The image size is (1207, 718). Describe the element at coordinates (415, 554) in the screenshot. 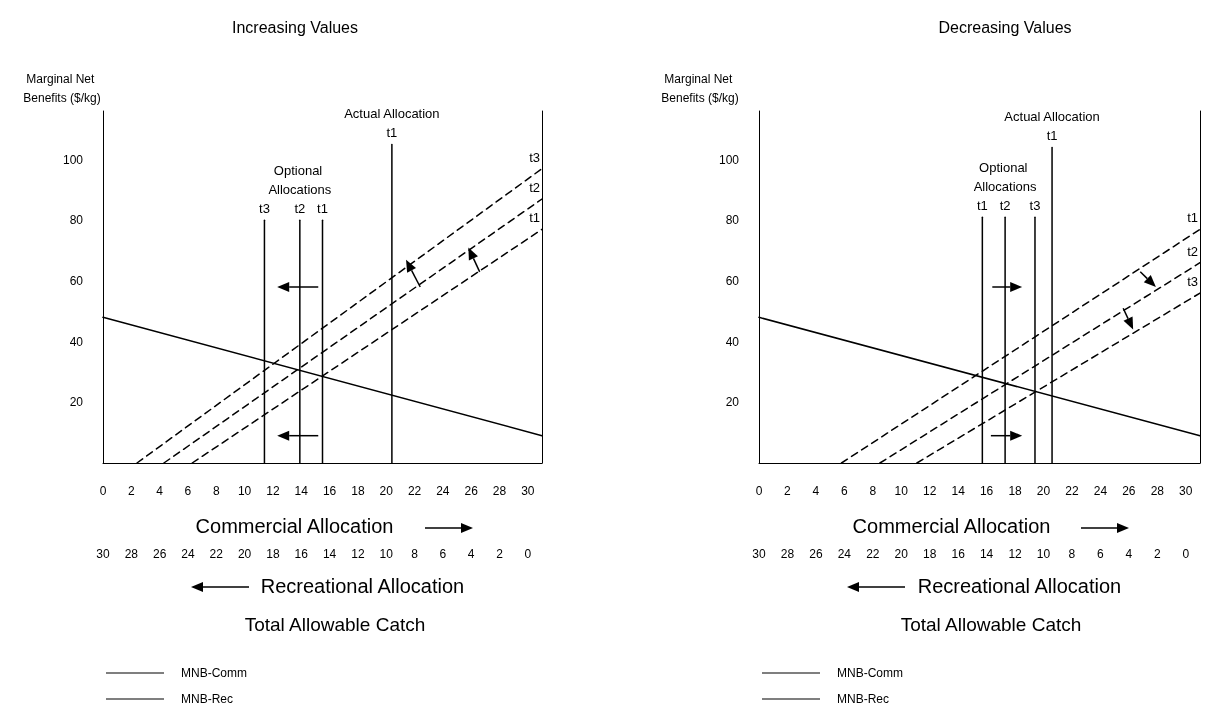

I see `x2-tick-label: 8` at that location.